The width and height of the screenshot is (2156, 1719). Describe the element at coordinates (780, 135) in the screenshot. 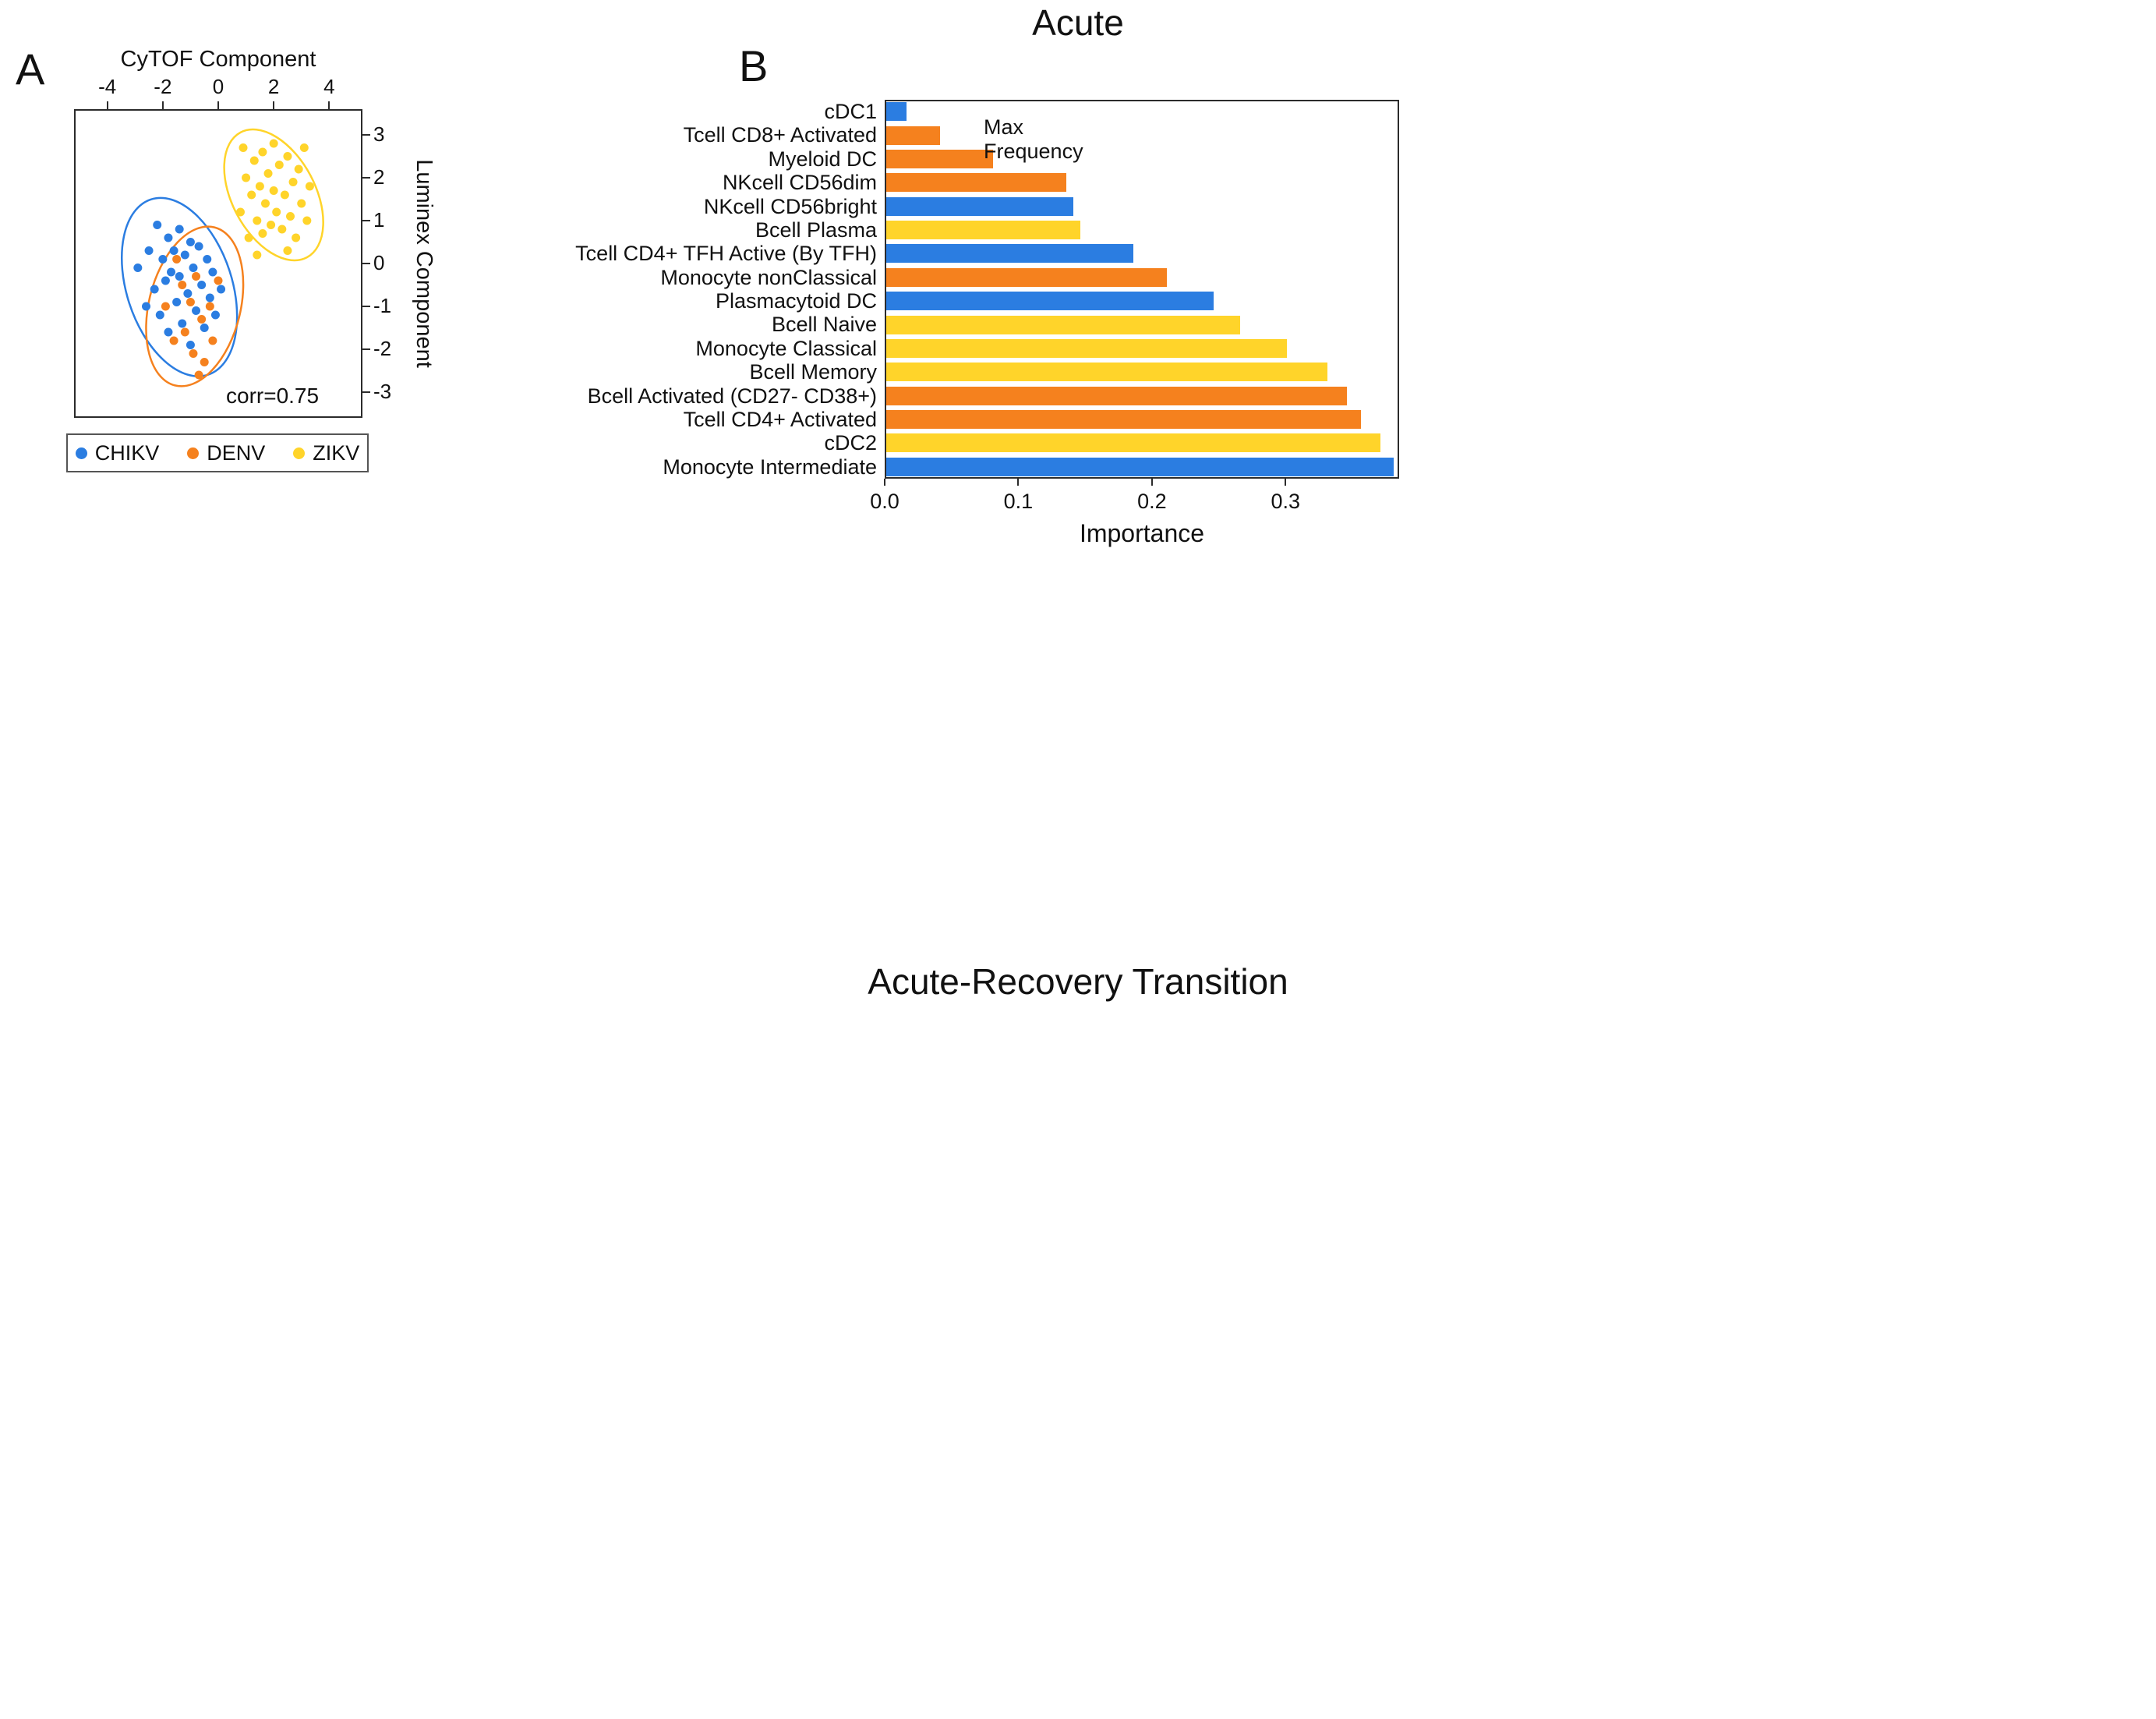

I see `bar-label: Tcell CD8+ Activated` at that location.